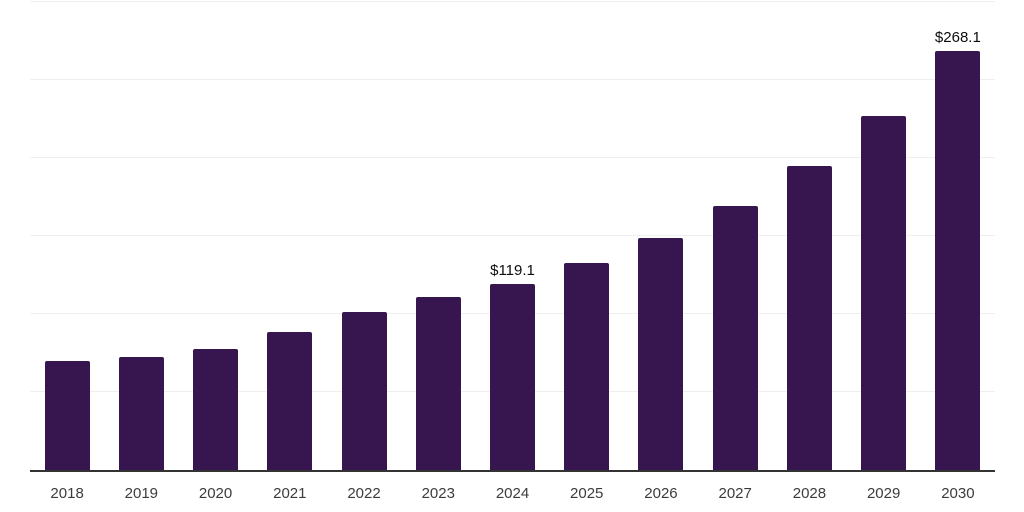 This screenshot has width=1024, height=512. Describe the element at coordinates (215, 493) in the screenshot. I see `x-tick-label: 2020` at that location.